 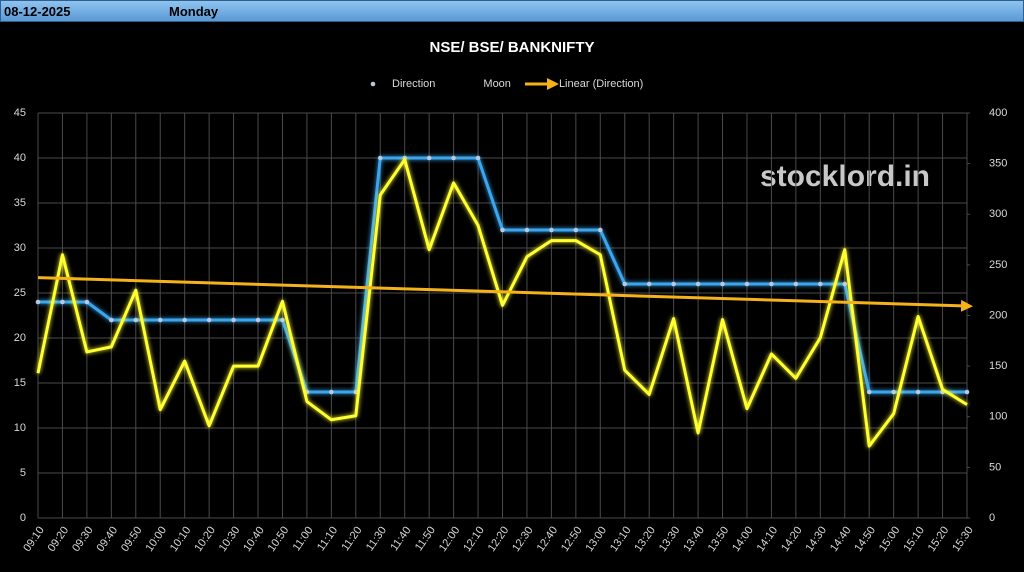 What do you see at coordinates (413, 84) in the screenshot?
I see `legend-label: Direction` at bounding box center [413, 84].